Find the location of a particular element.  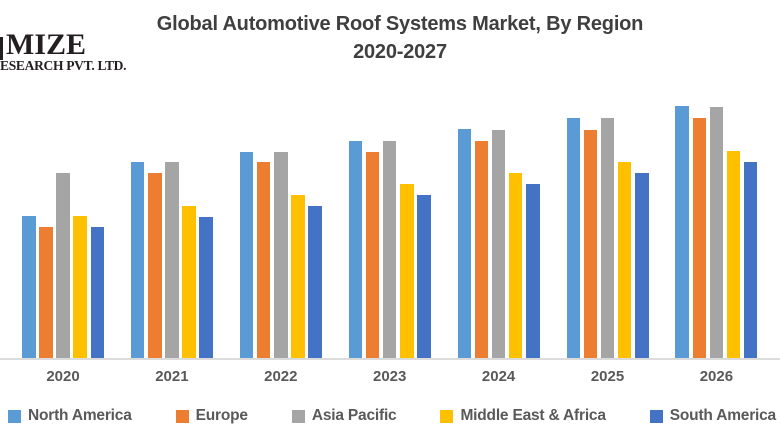

bar-north-america-2021 is located at coordinates (137, 260).